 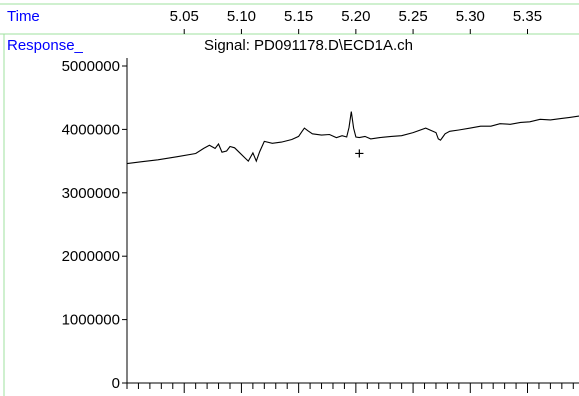 I want to click on signal-trace-line, so click(x=352, y=138).